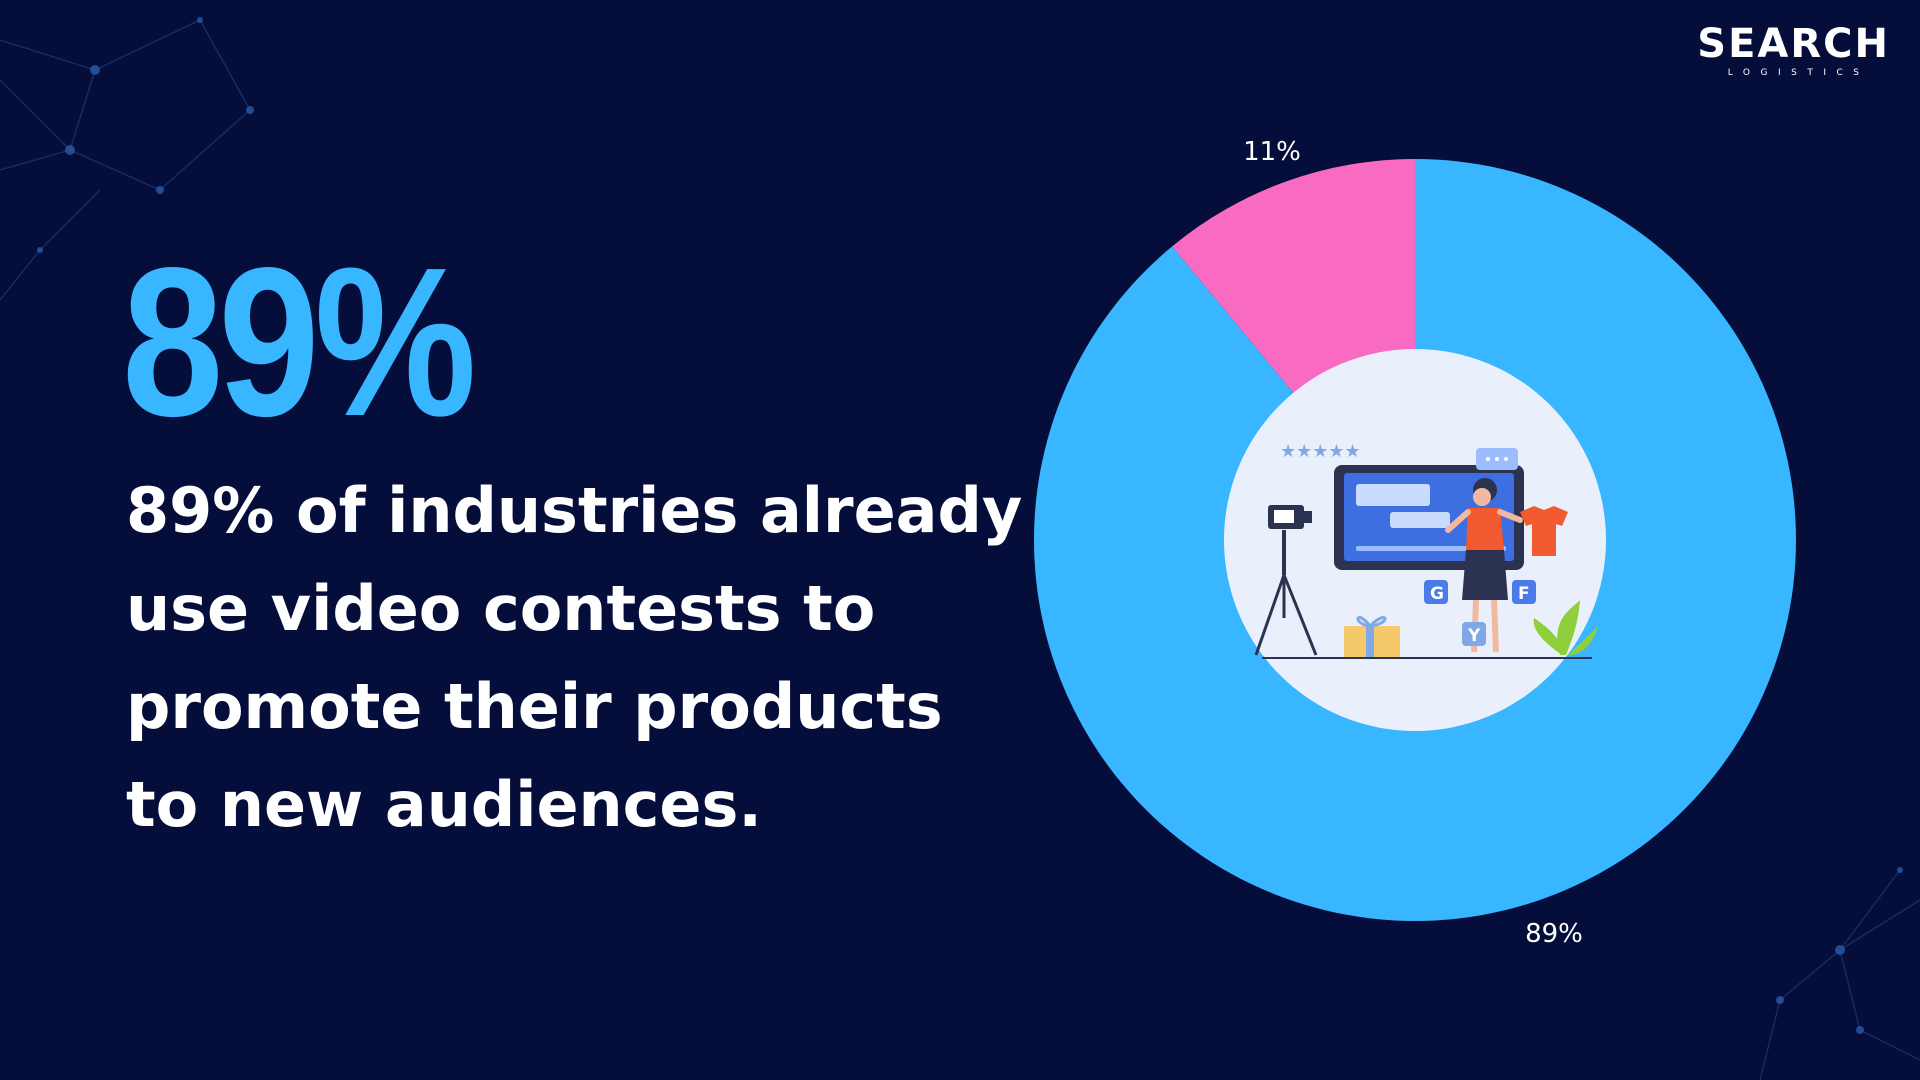  Describe the element at coordinates (299, 341) in the screenshot. I see `headline-stat: 89%` at that location.